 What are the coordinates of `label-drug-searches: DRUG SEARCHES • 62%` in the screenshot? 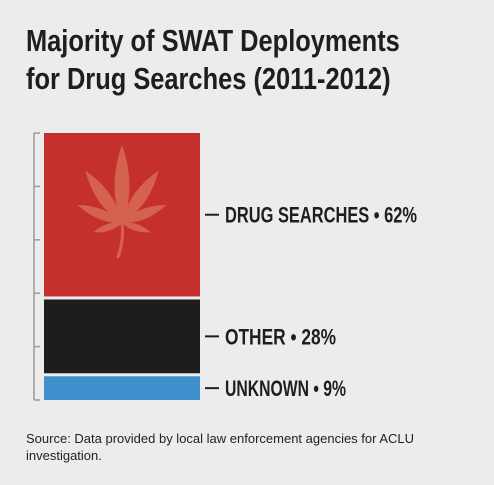 It's located at (321, 215).